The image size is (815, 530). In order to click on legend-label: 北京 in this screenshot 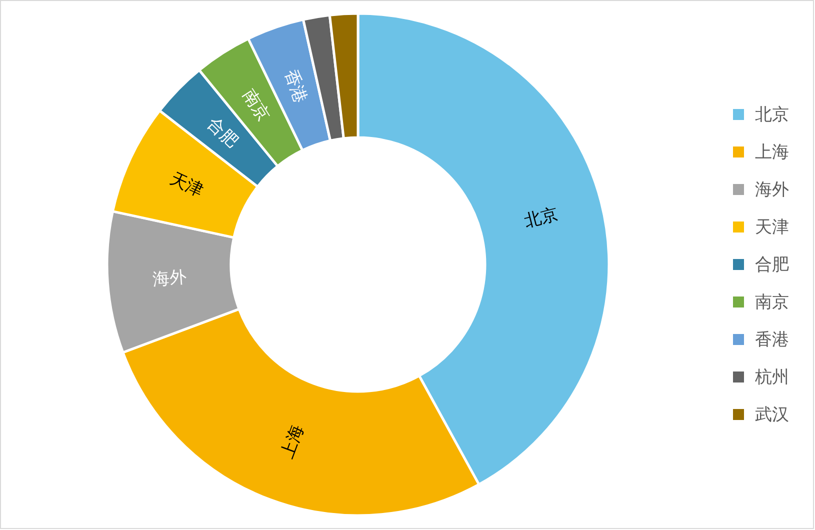, I will do `click(772, 114)`.